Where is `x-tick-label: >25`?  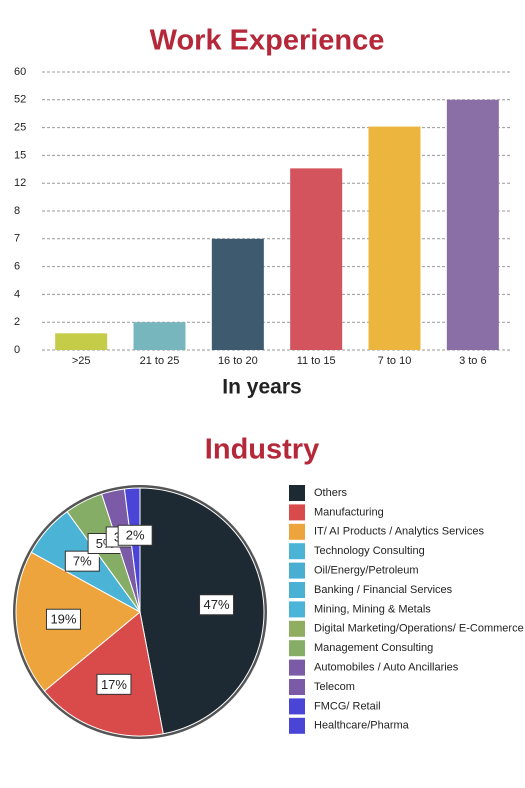
x-tick-label: >25 is located at coordinates (81, 361).